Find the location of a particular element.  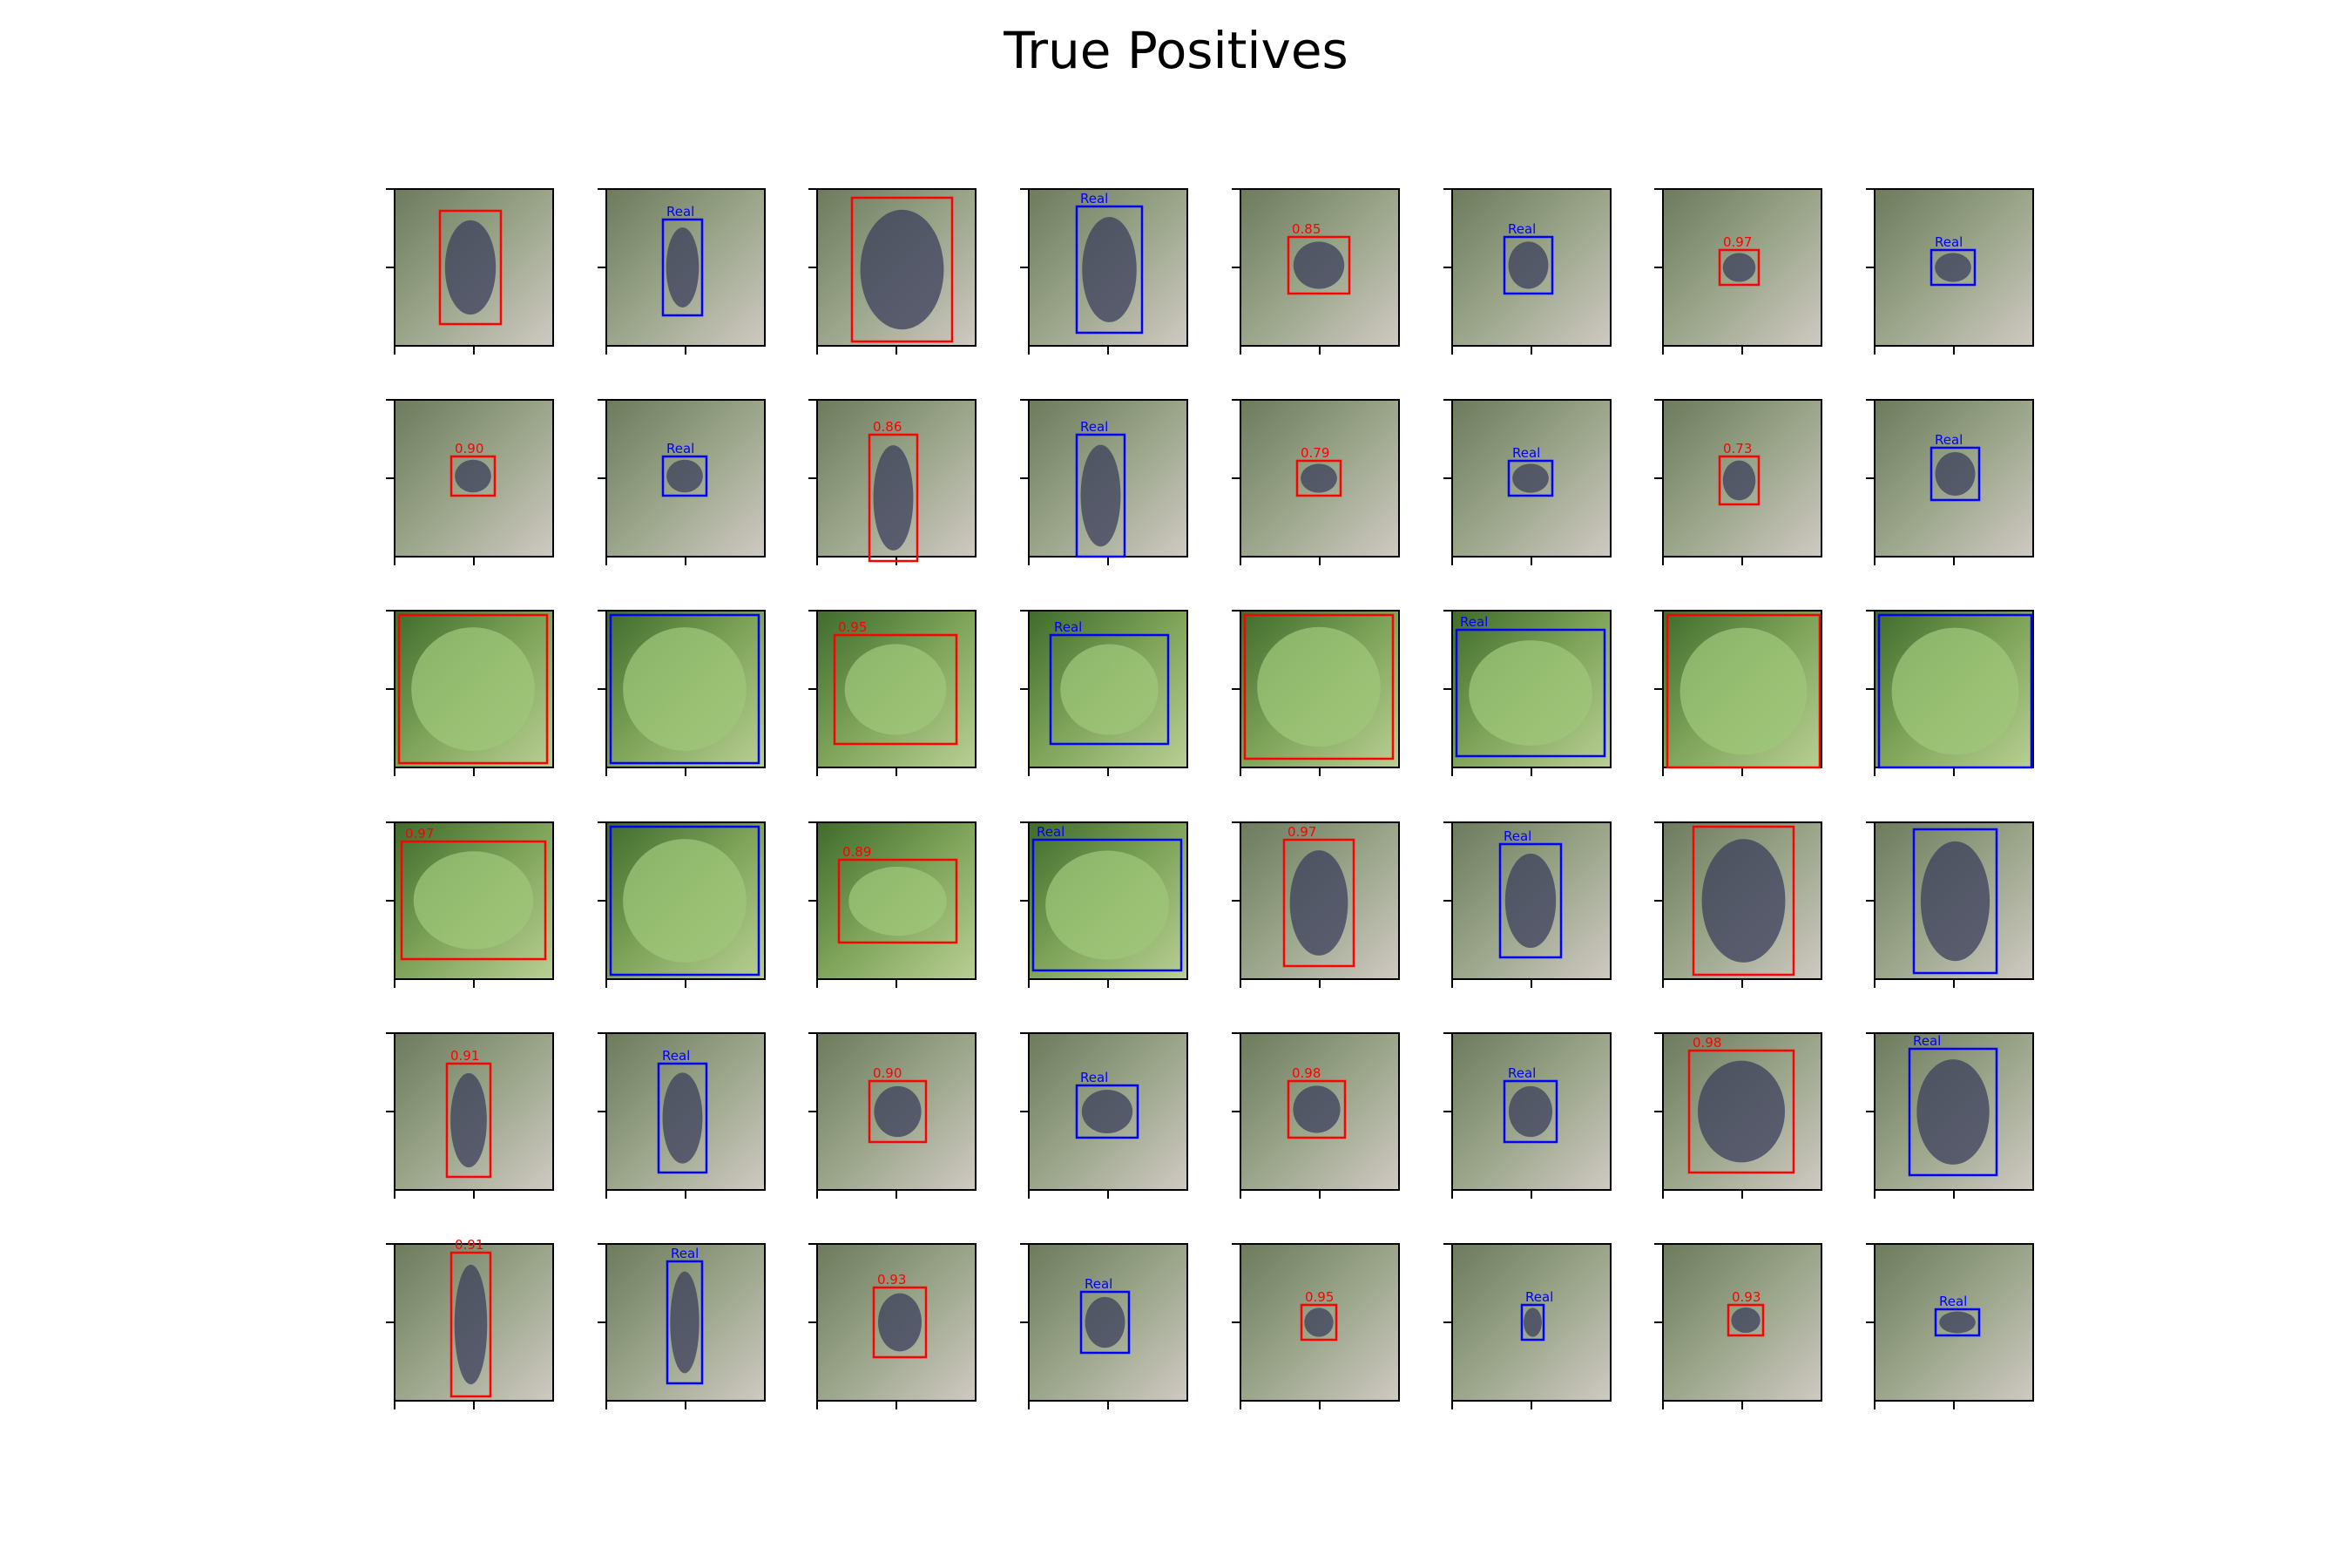

box-label: 0.91 is located at coordinates (469, 1245).